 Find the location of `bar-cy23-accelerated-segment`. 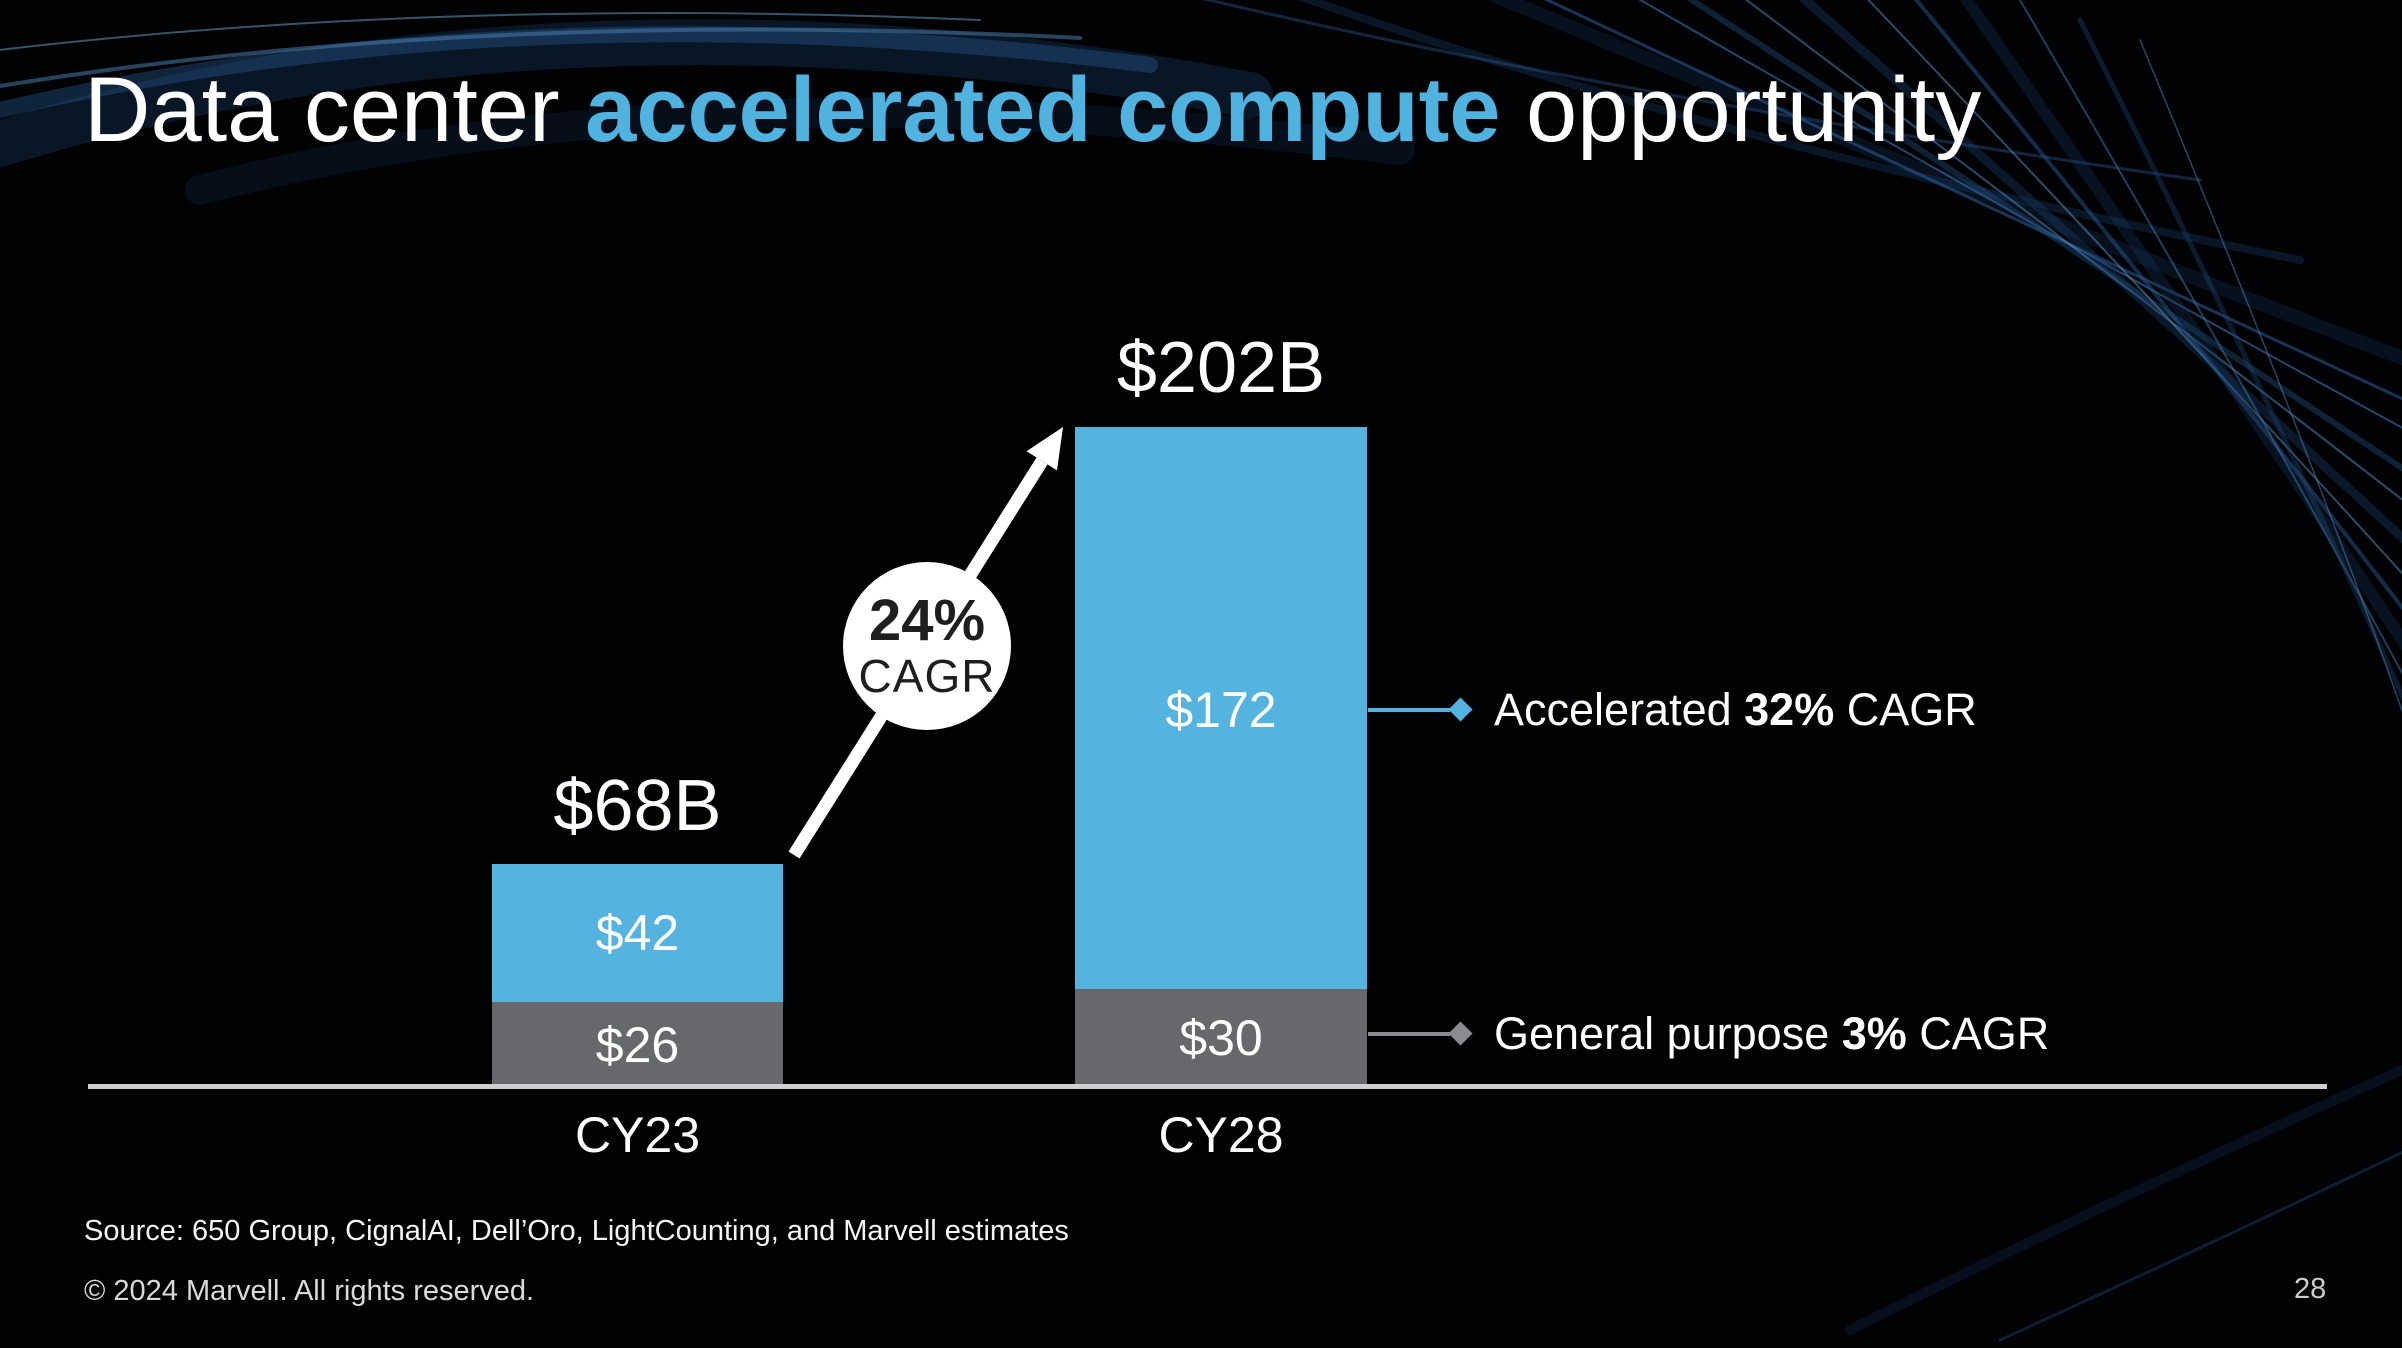

bar-cy23-accelerated-segment is located at coordinates (637, 933).